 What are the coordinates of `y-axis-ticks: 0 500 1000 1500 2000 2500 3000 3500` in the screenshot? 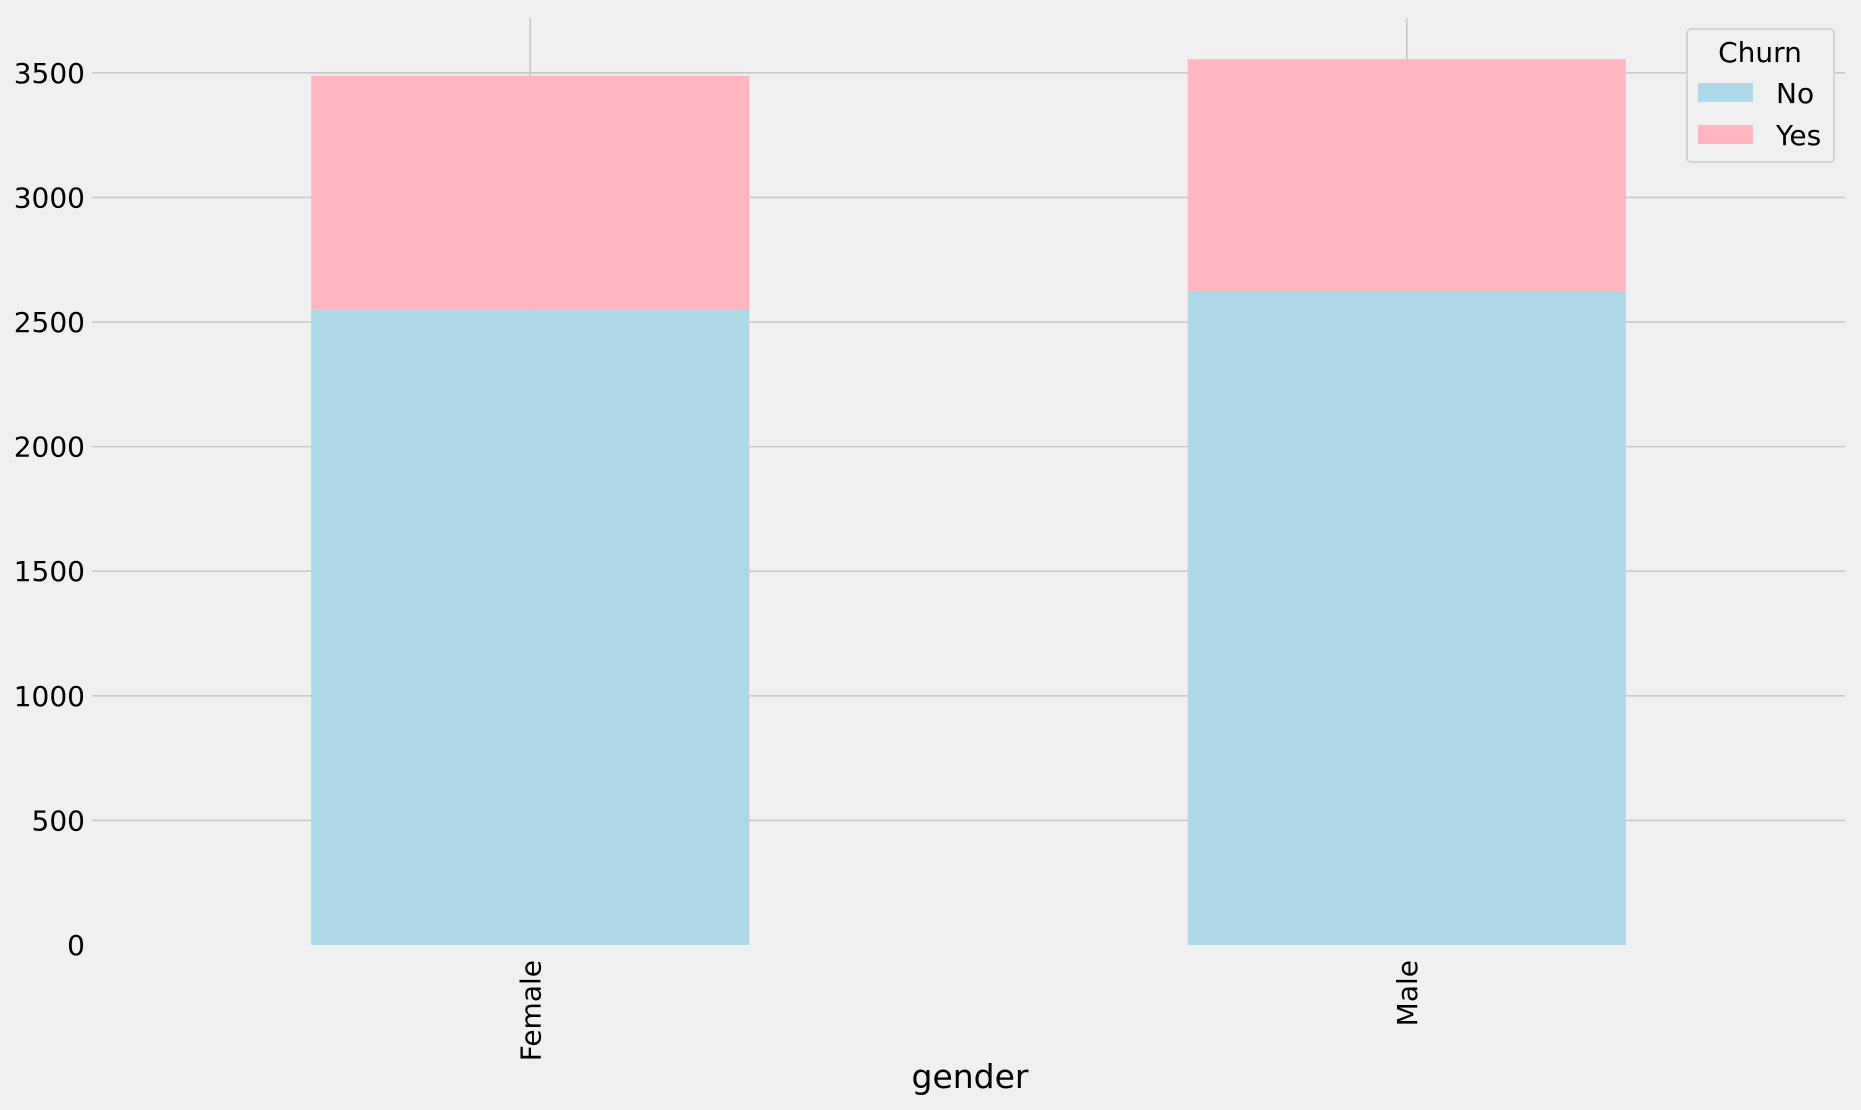 It's located at (49, 509).